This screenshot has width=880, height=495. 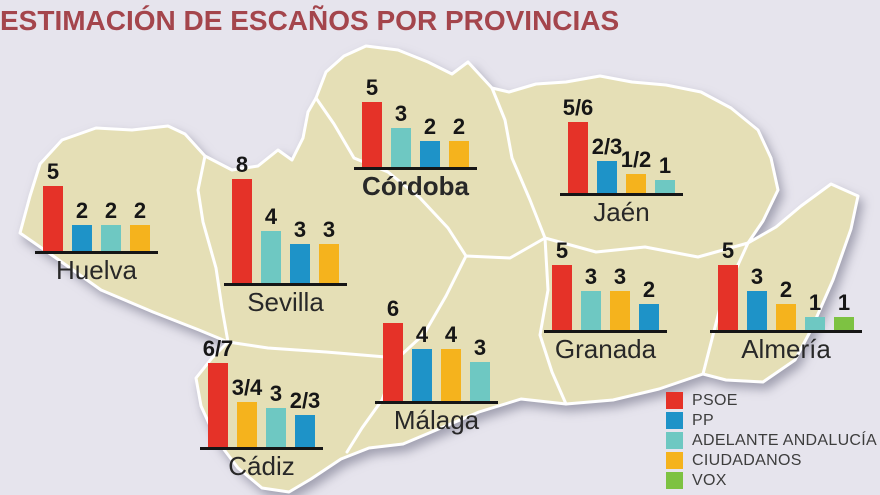 I want to click on province-label: Sevilla, so click(x=285, y=302).